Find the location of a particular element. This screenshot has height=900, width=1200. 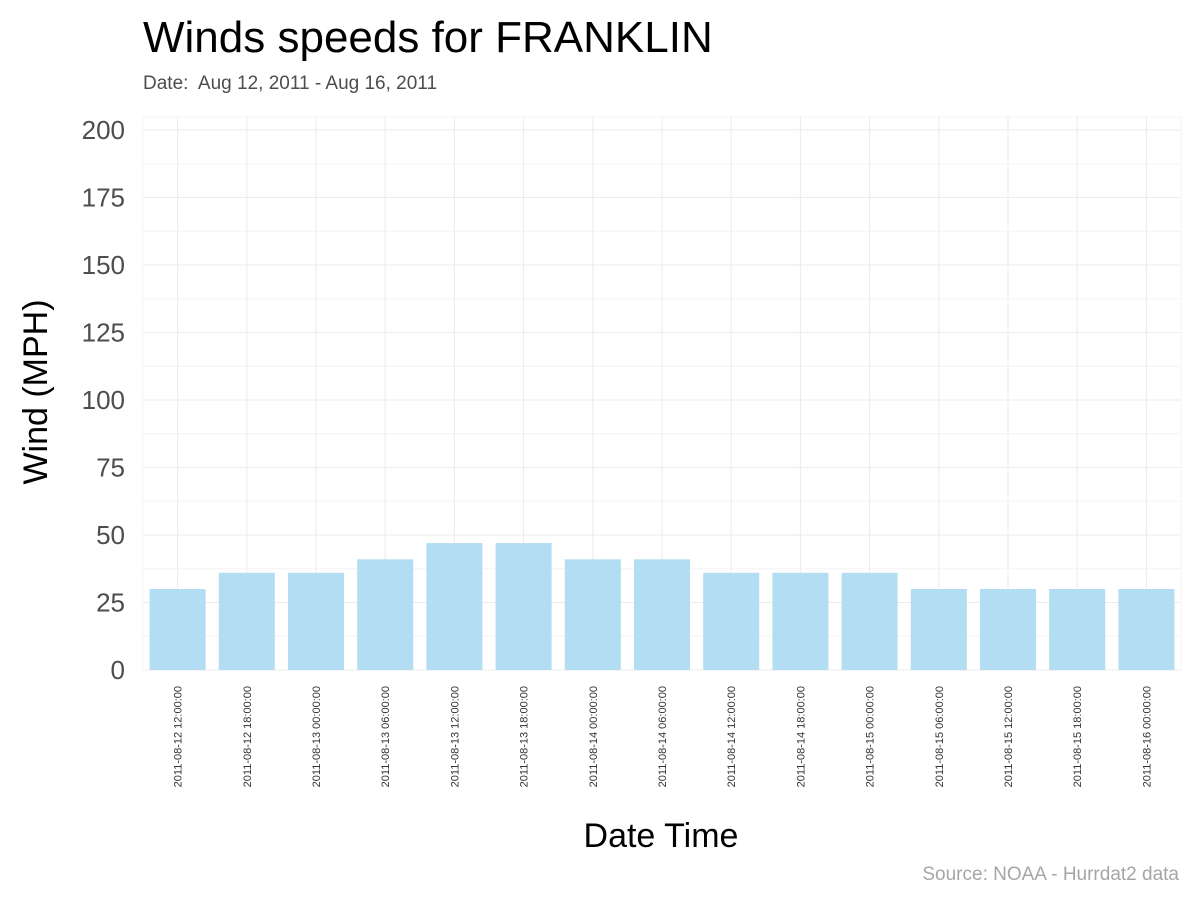

chart-subtitle: Date: Aug 12, 2011 - Aug 16, 2011 is located at coordinates (290, 83).